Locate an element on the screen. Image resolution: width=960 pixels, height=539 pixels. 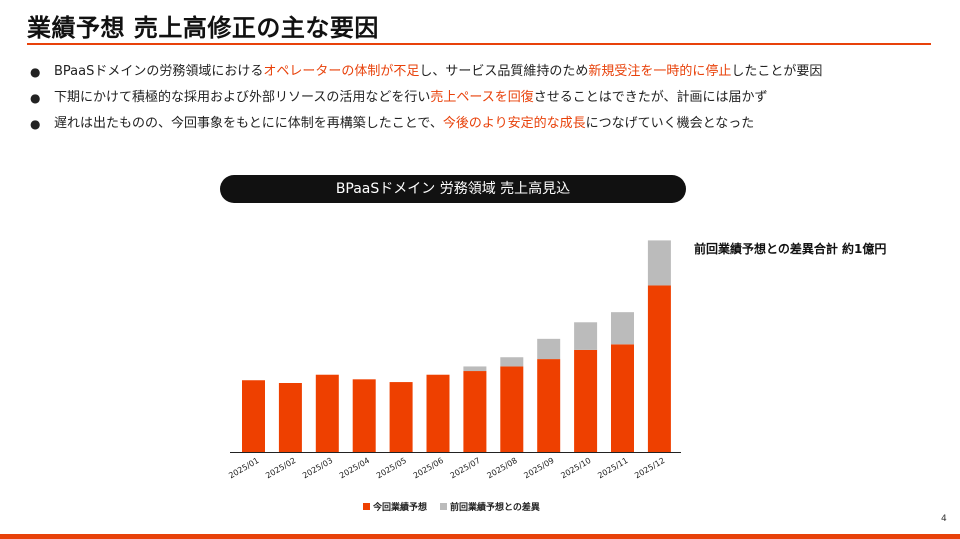
x-tick-label: 2025/06 is located at coordinates (428, 468).